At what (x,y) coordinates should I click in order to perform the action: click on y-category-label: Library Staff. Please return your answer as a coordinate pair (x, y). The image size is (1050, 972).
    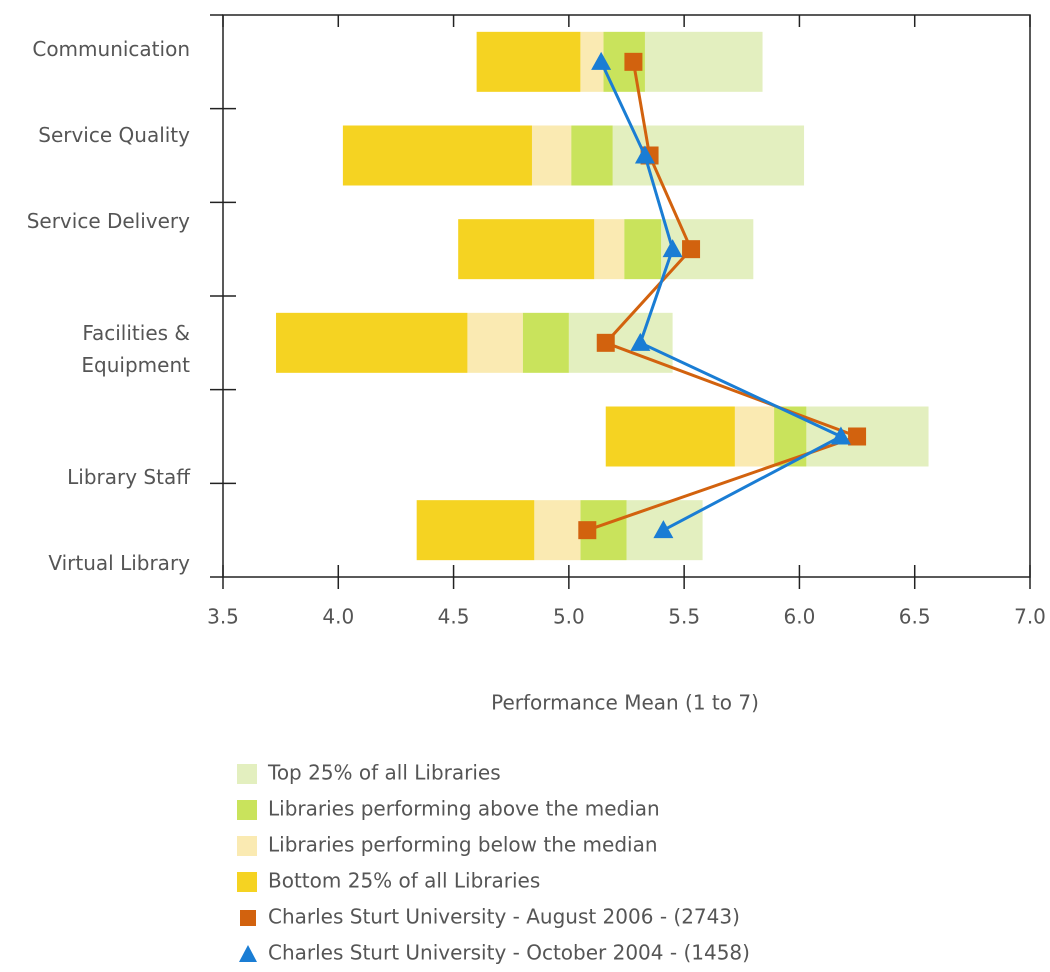
    Looking at the image, I should click on (128, 477).